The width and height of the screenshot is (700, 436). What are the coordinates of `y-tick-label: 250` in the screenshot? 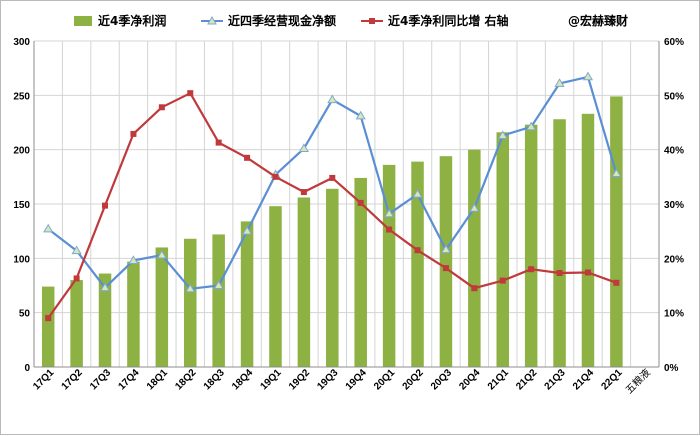 It's located at (21, 96).